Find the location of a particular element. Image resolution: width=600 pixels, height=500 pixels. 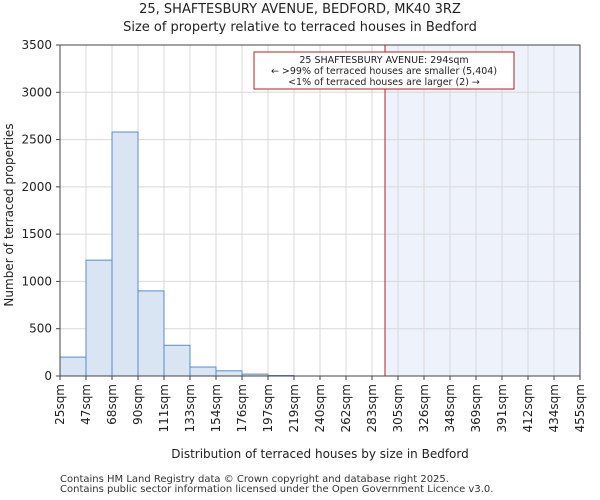

bar-90sqm is located at coordinates (151, 333).